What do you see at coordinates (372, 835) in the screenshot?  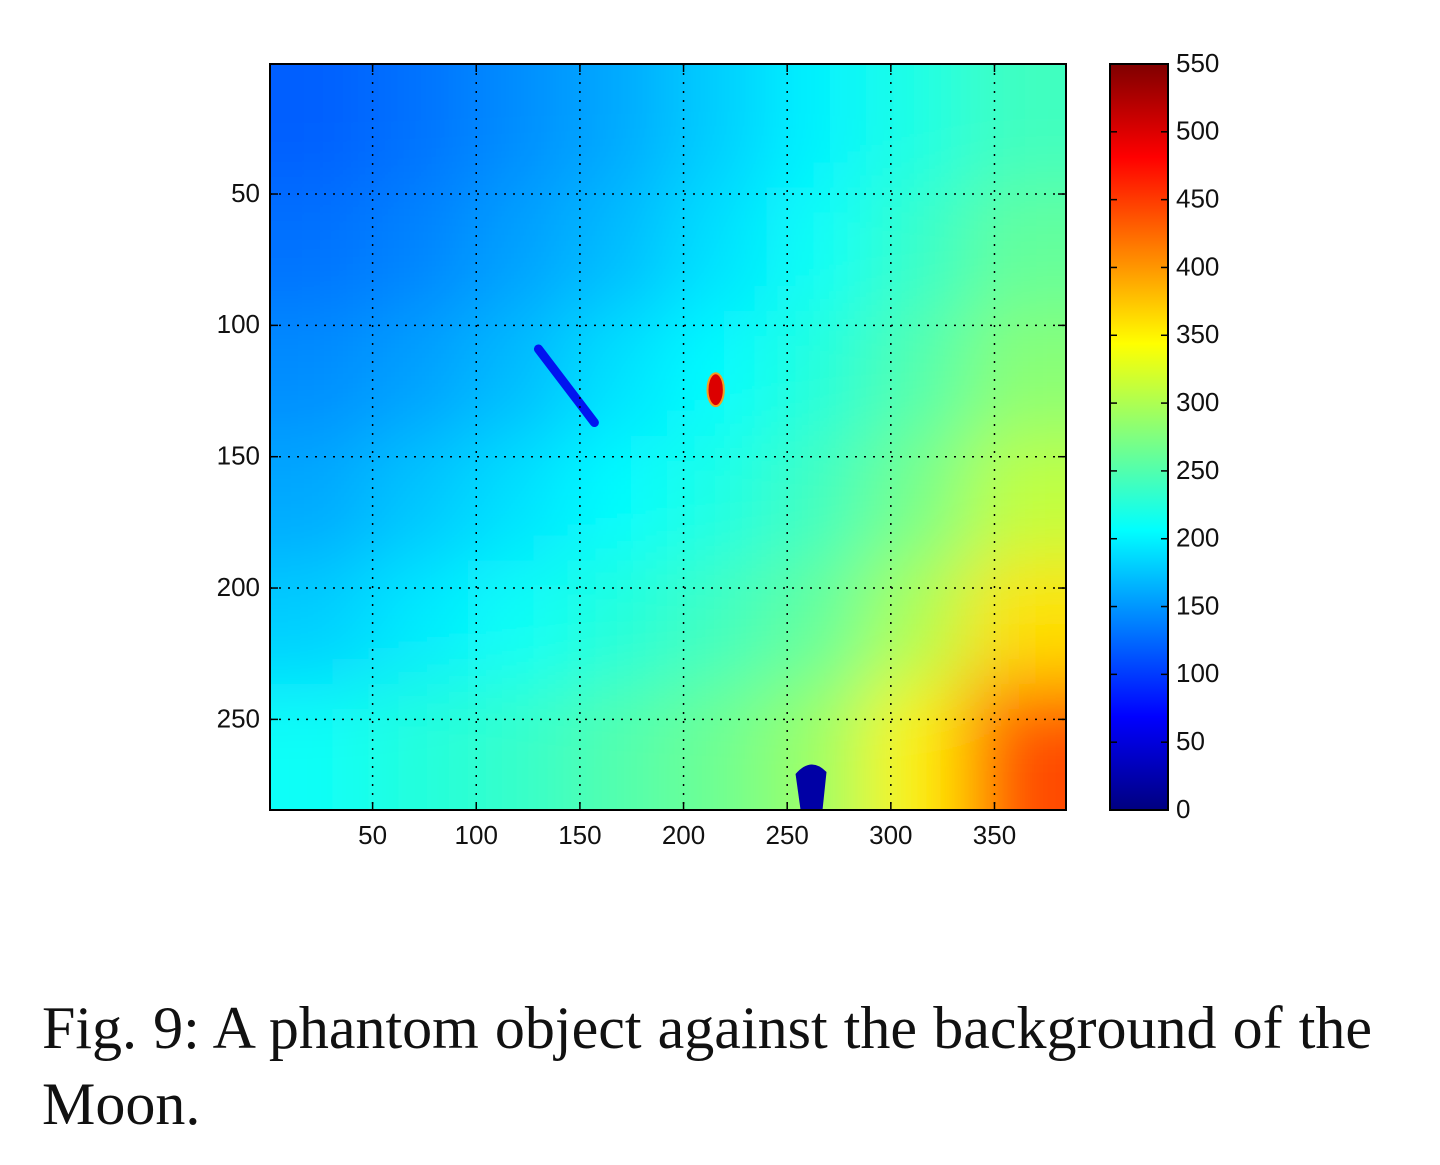 I see `x-tick-label: 50` at bounding box center [372, 835].